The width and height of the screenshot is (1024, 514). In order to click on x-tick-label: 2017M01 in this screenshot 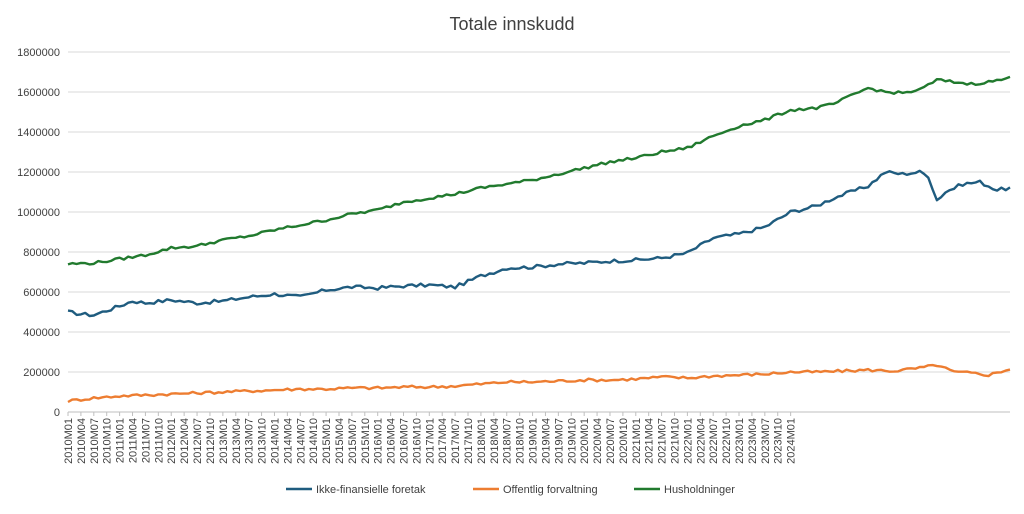, I will do `click(430, 441)`.